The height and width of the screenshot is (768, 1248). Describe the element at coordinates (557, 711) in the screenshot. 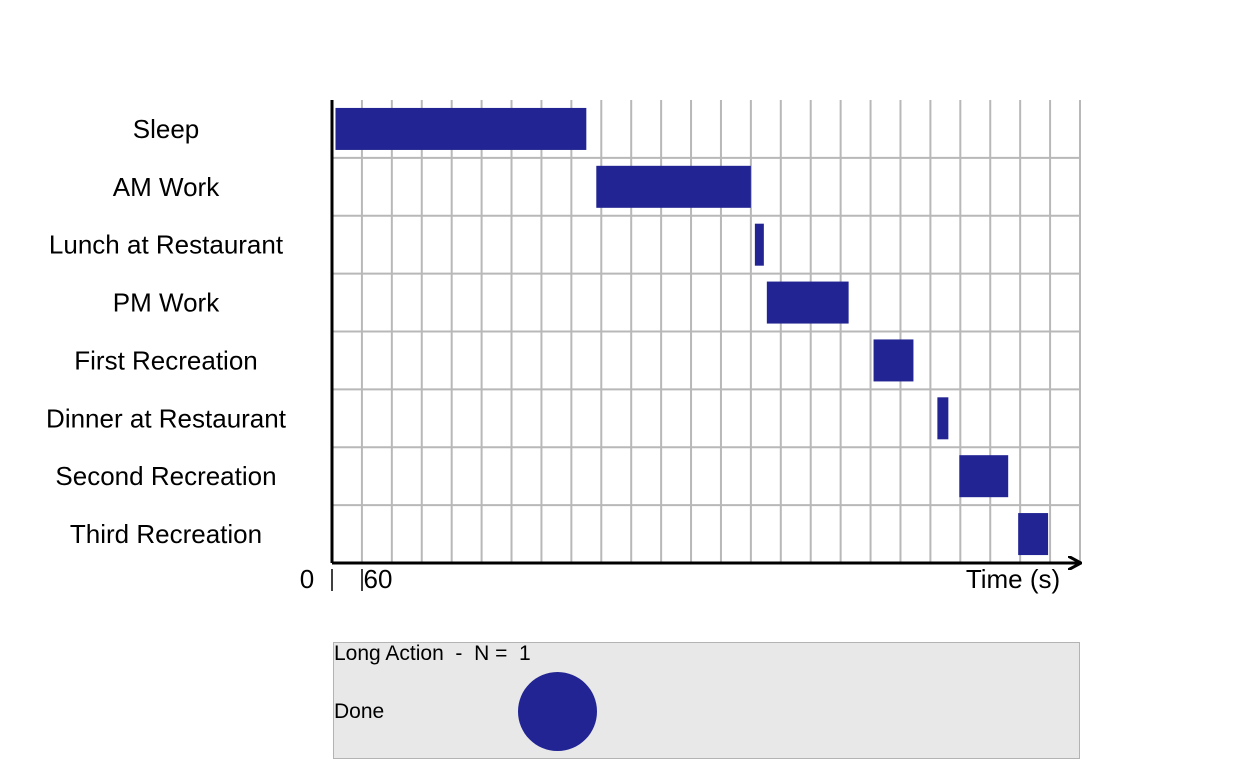

I see `status-indicator-icon` at that location.